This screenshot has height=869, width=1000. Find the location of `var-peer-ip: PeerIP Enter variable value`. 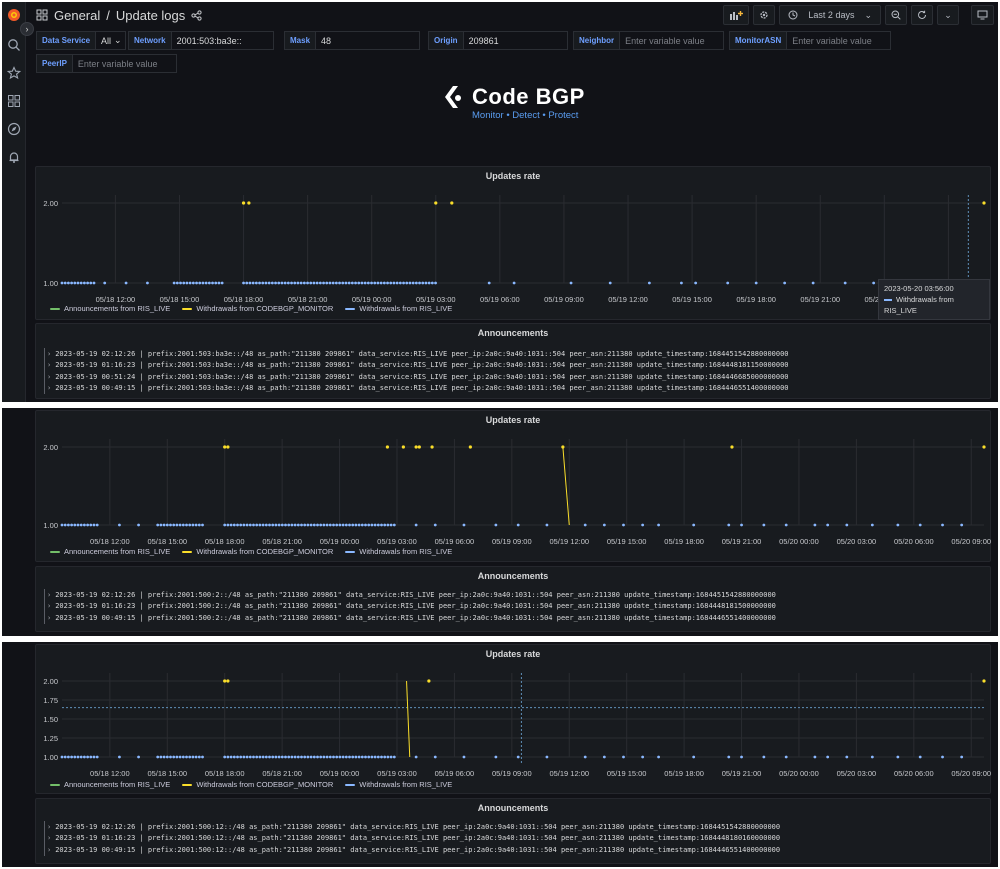

var-peer-ip: PeerIP Enter variable value is located at coordinates (106, 63).